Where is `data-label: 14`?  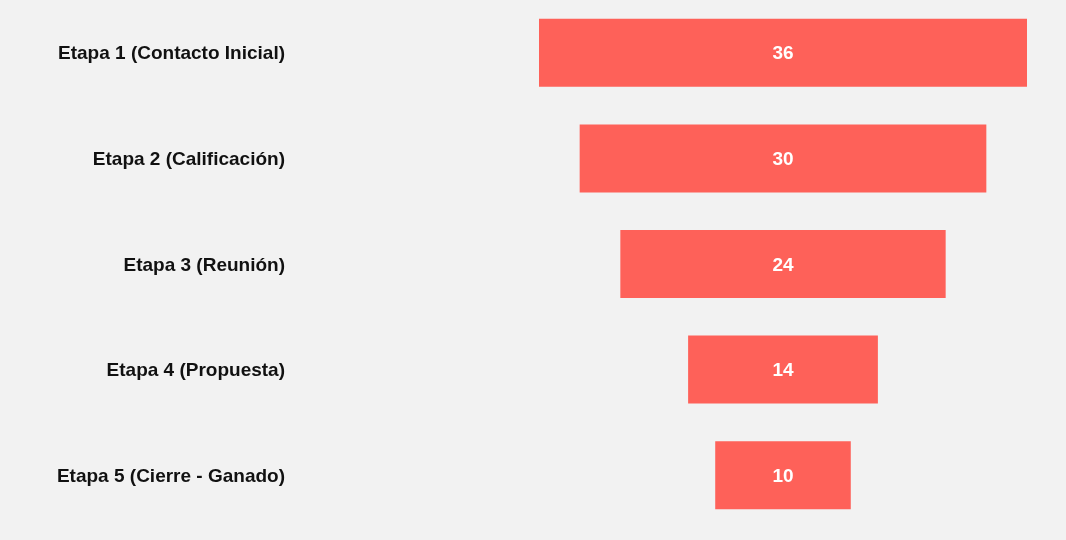
data-label: 14 is located at coordinates (783, 370).